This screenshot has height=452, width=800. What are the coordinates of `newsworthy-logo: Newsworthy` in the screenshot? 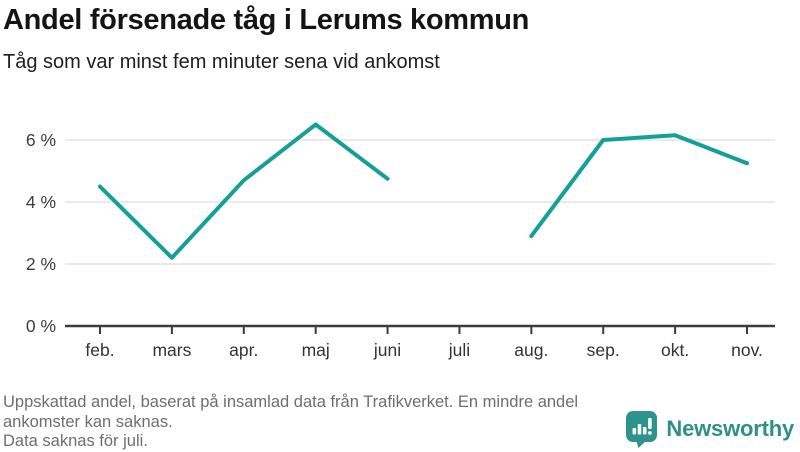 It's located at (709, 429).